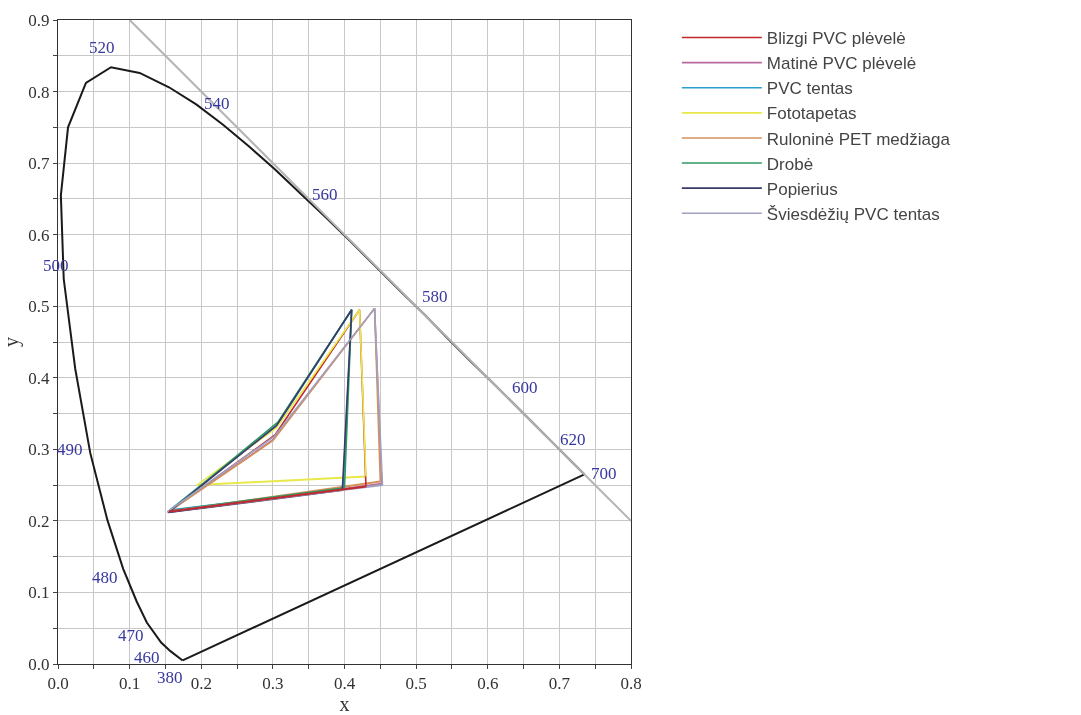 The height and width of the screenshot is (715, 1081). Describe the element at coordinates (39, 450) in the screenshot. I see `y-tick-label: 0.3` at that location.